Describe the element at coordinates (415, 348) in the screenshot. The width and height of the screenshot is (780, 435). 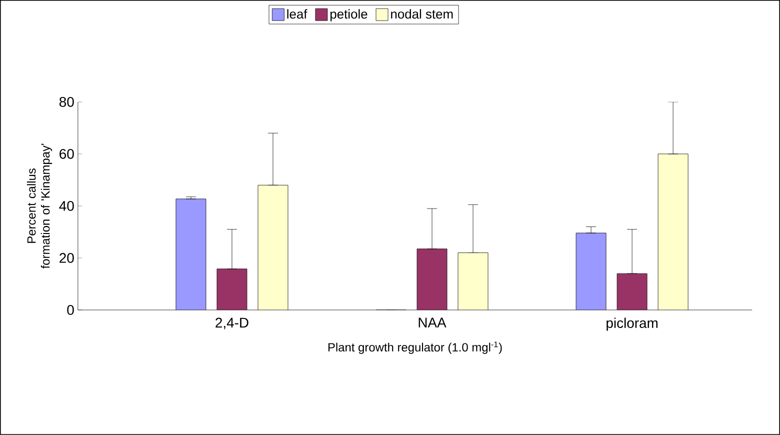
I see `x-axis-title: Plant growth regulator (1.0 mgl$^{-1}$)` at that location.